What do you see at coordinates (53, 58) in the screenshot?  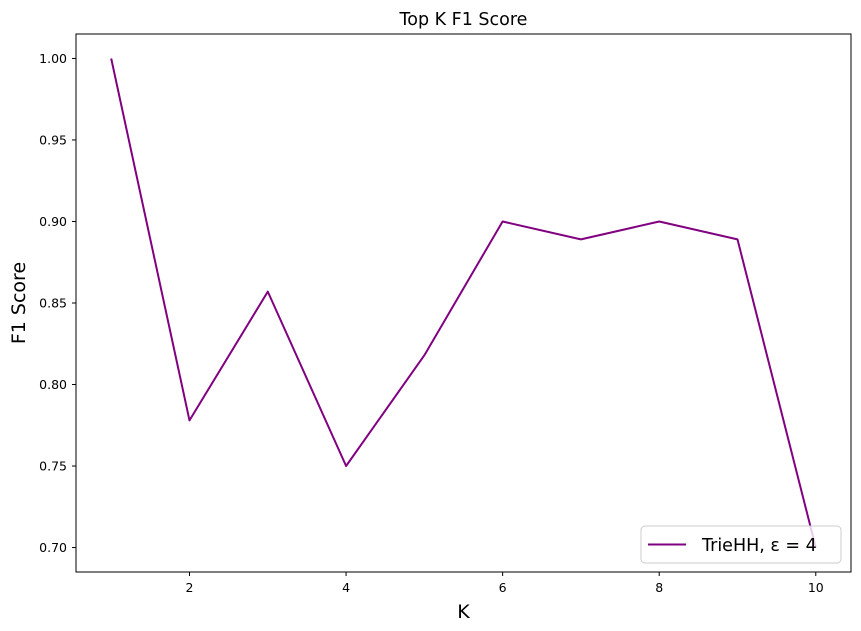 I see `y-tick-label: 1.00` at bounding box center [53, 58].